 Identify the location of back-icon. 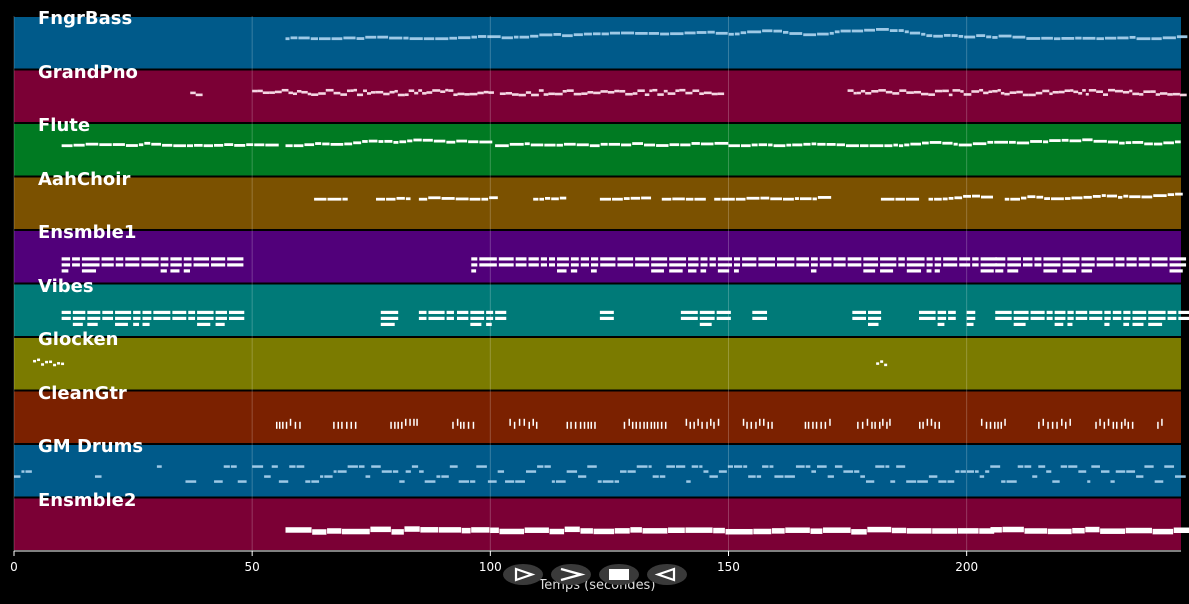
(665, 574).